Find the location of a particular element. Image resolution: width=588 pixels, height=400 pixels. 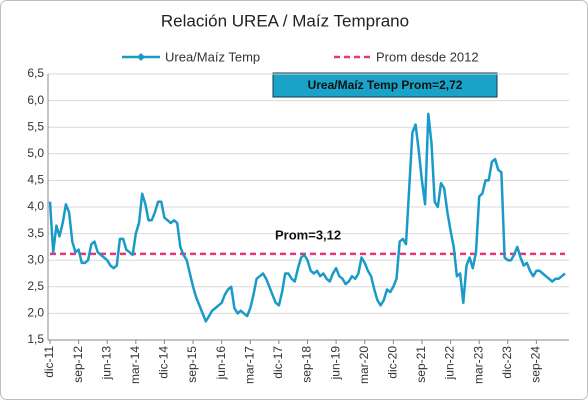

x-tick-label: dic-14 is located at coordinates (164, 362).